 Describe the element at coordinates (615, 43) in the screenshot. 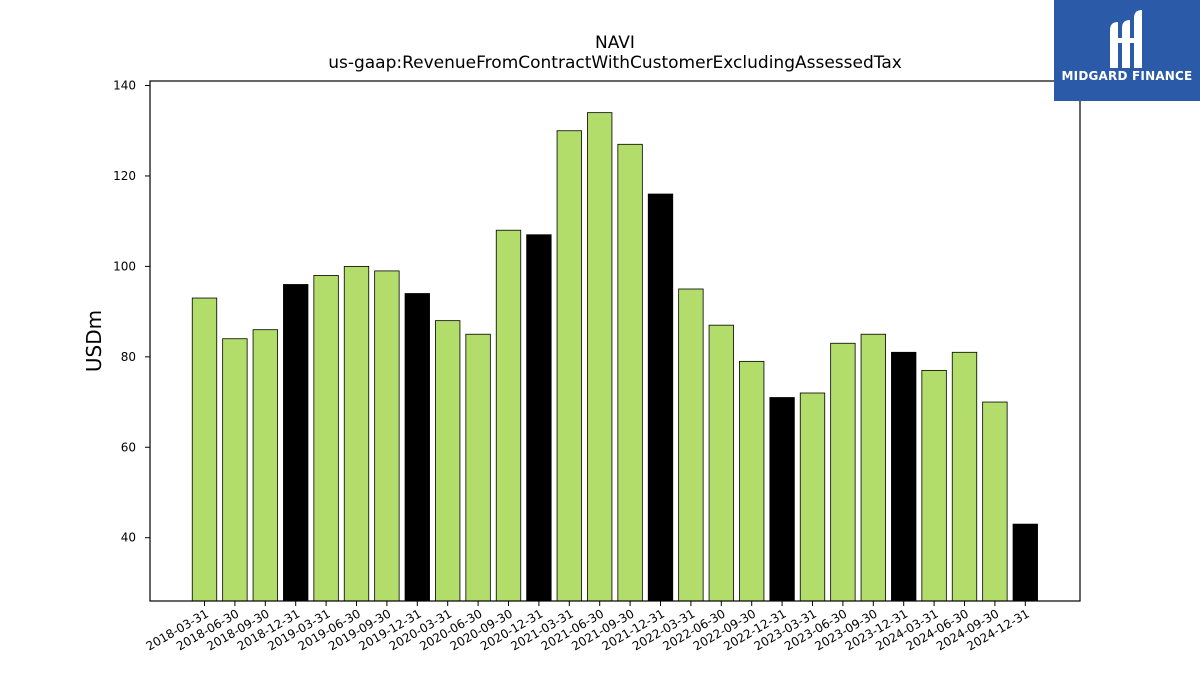

I see `chart-title: NAVI` at that location.